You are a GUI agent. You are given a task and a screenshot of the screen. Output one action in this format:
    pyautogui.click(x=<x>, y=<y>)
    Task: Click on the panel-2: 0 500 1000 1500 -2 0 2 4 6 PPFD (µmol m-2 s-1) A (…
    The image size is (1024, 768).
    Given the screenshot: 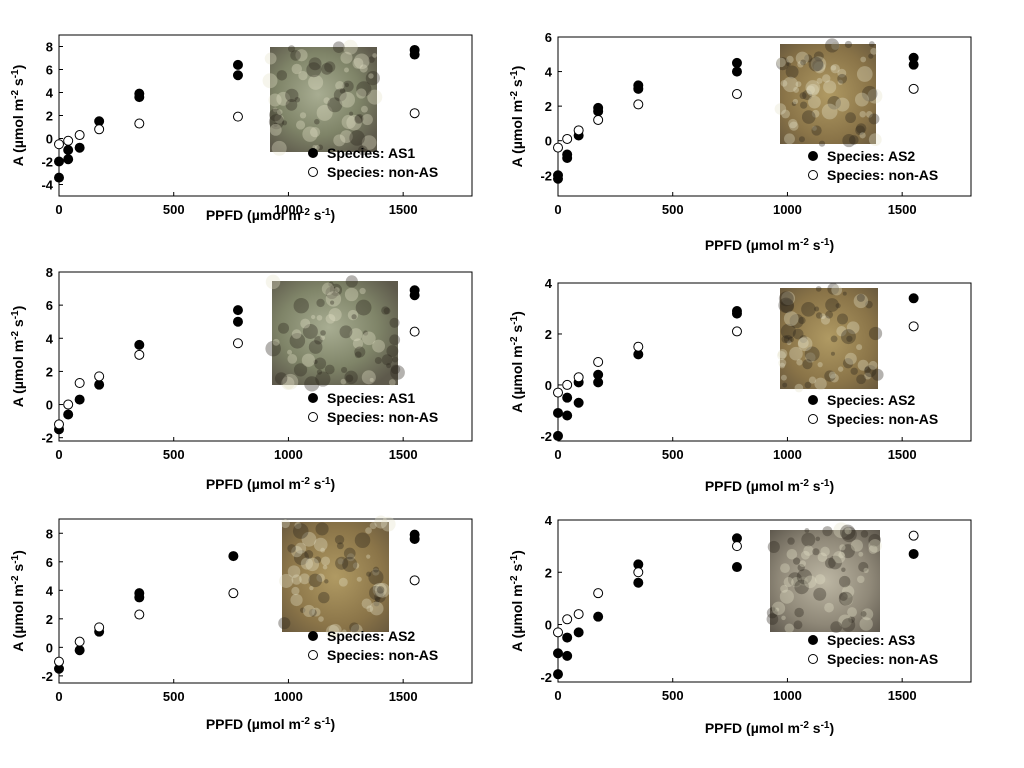 What is the action you would take?
    pyautogui.click(x=740, y=141)
    